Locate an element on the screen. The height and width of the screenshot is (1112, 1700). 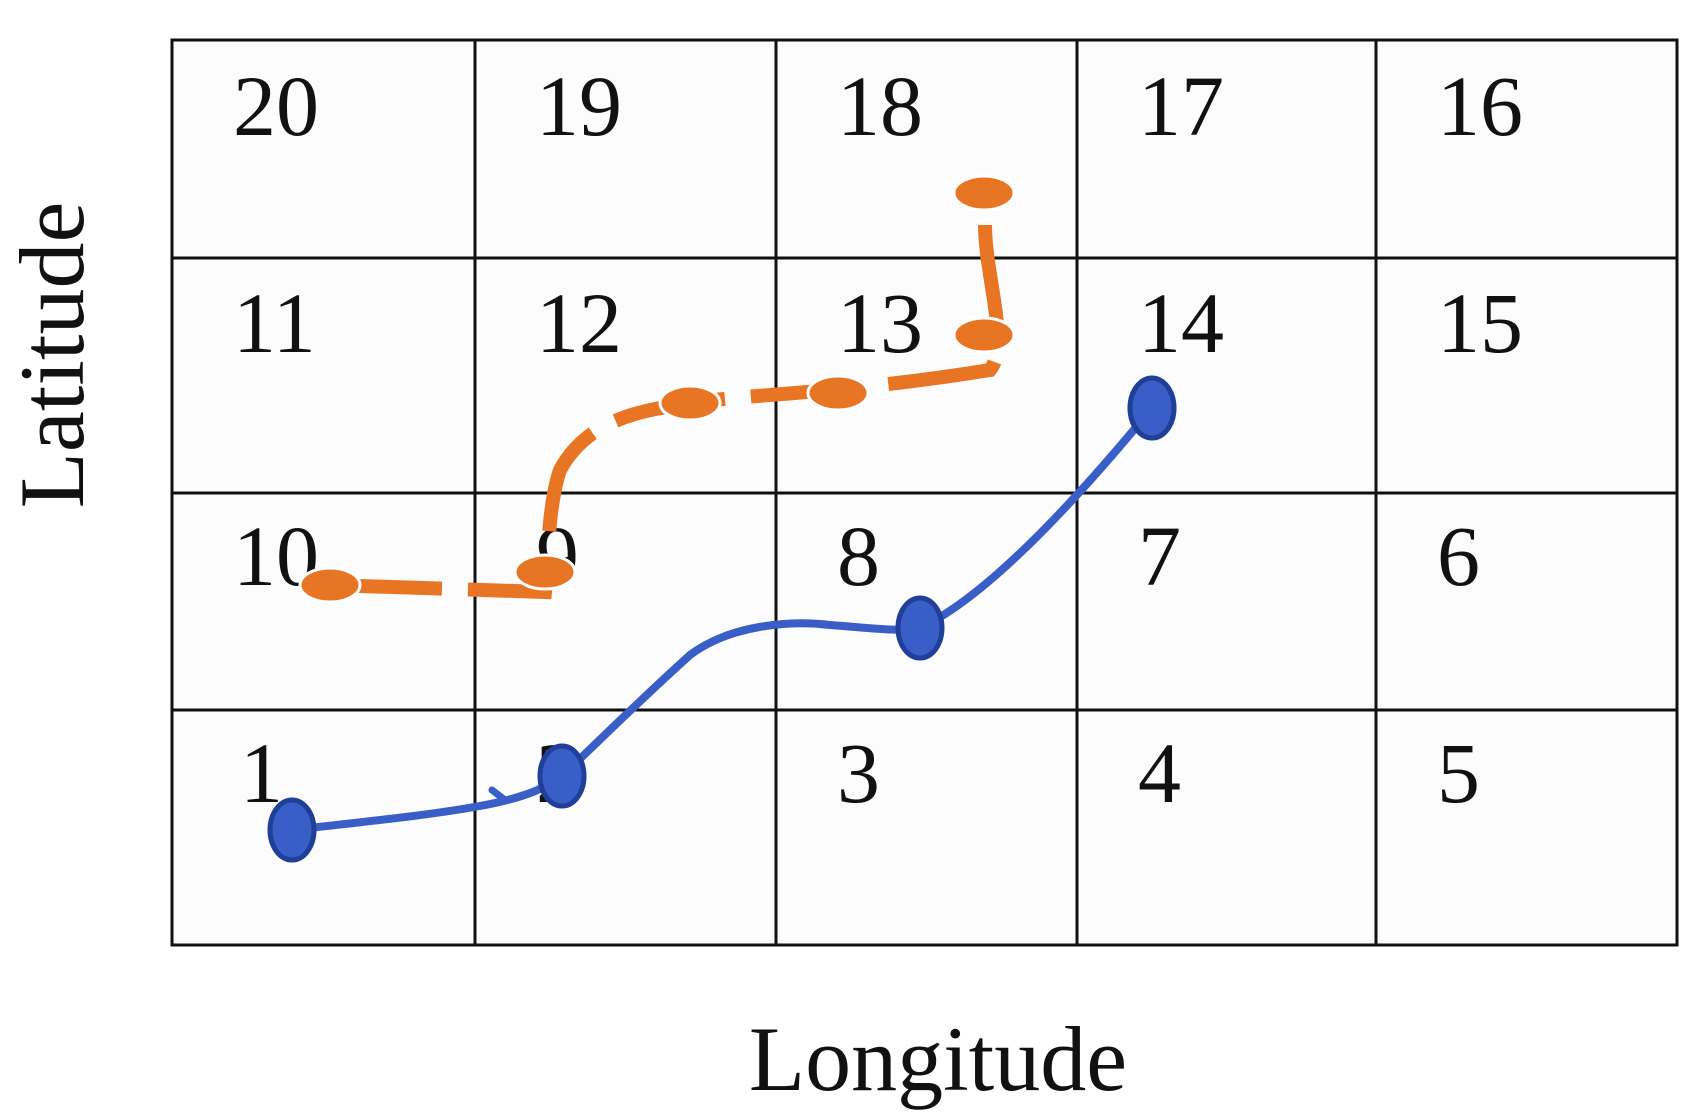
cell-number: 1 is located at coordinates (261, 773).